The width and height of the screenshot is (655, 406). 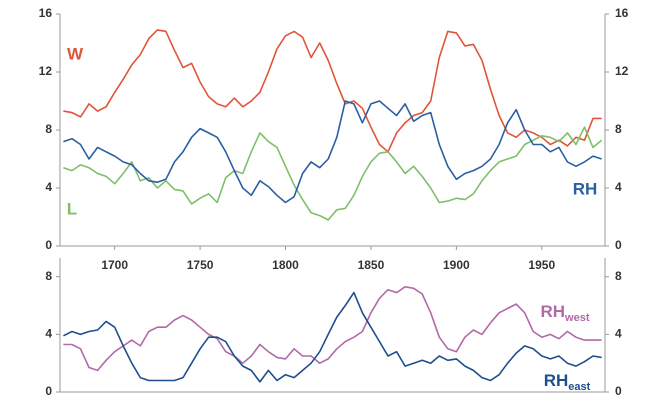 I want to click on x-tick-label: 1800, so click(x=285, y=265).